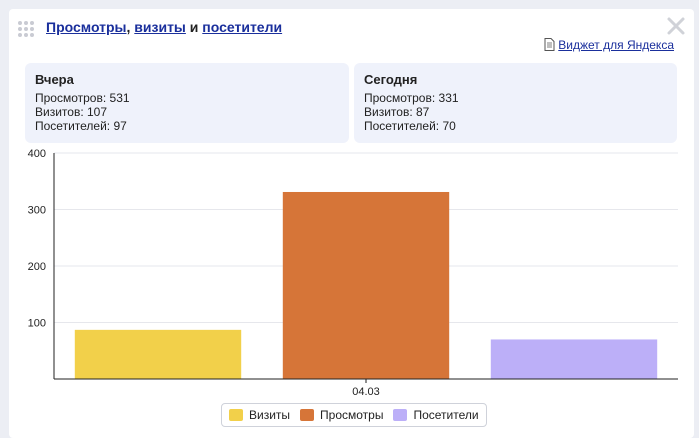 The image size is (699, 438). I want to click on y-tick-label: 300, so click(37, 211).